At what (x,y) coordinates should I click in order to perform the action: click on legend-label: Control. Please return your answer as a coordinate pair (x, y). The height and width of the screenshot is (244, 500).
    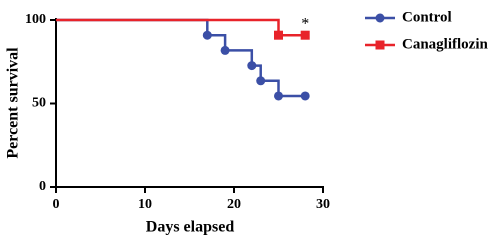
    Looking at the image, I should click on (427, 17).